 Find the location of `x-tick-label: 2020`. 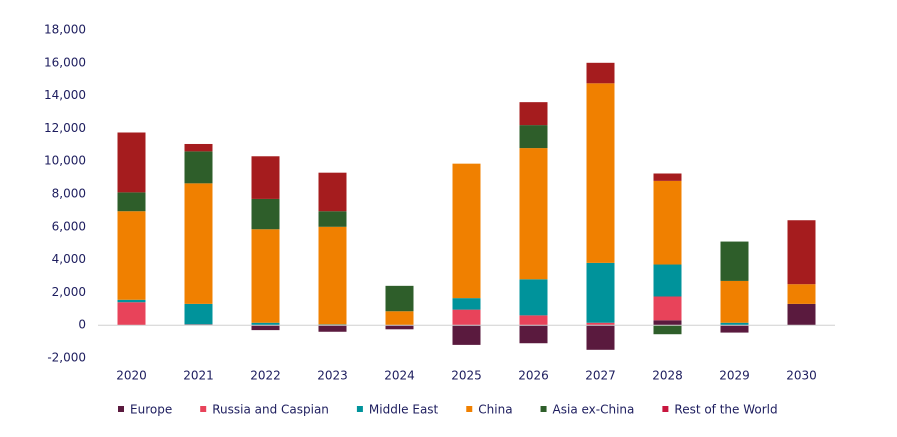

x-tick-label: 2020 is located at coordinates (131, 376).